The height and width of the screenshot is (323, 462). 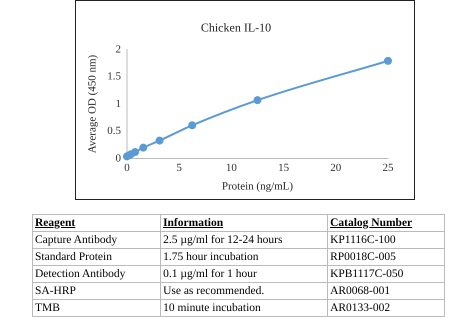 What do you see at coordinates (96, 308) in the screenshot?
I see `text: TMB` at bounding box center [96, 308].